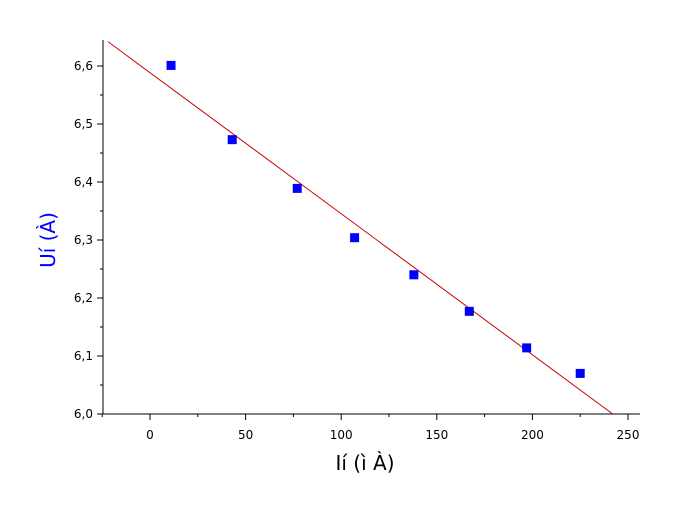  What do you see at coordinates (83, 240) in the screenshot?
I see `y-tick-label: 6,3` at bounding box center [83, 240].